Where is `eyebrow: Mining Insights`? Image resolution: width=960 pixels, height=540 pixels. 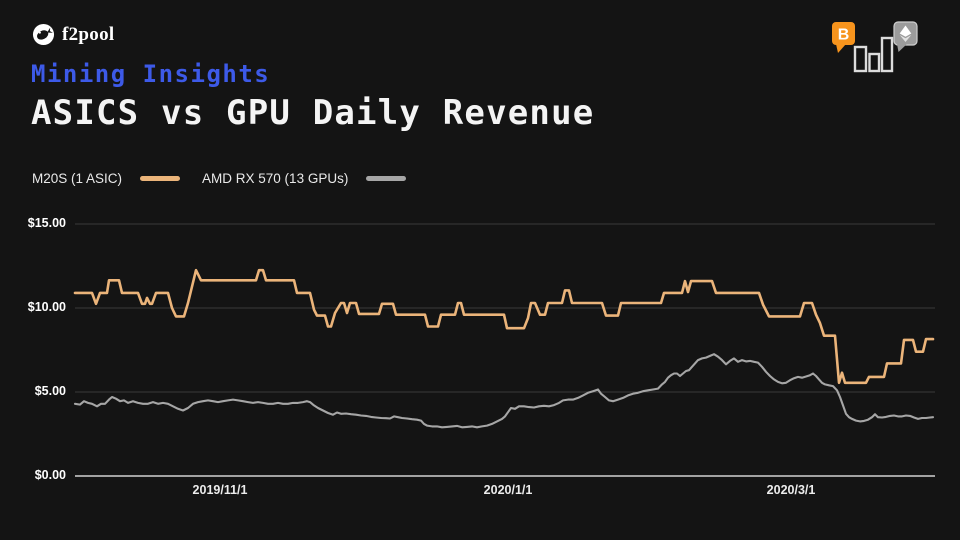
eyebrow: Mining Insights is located at coordinates (151, 74).